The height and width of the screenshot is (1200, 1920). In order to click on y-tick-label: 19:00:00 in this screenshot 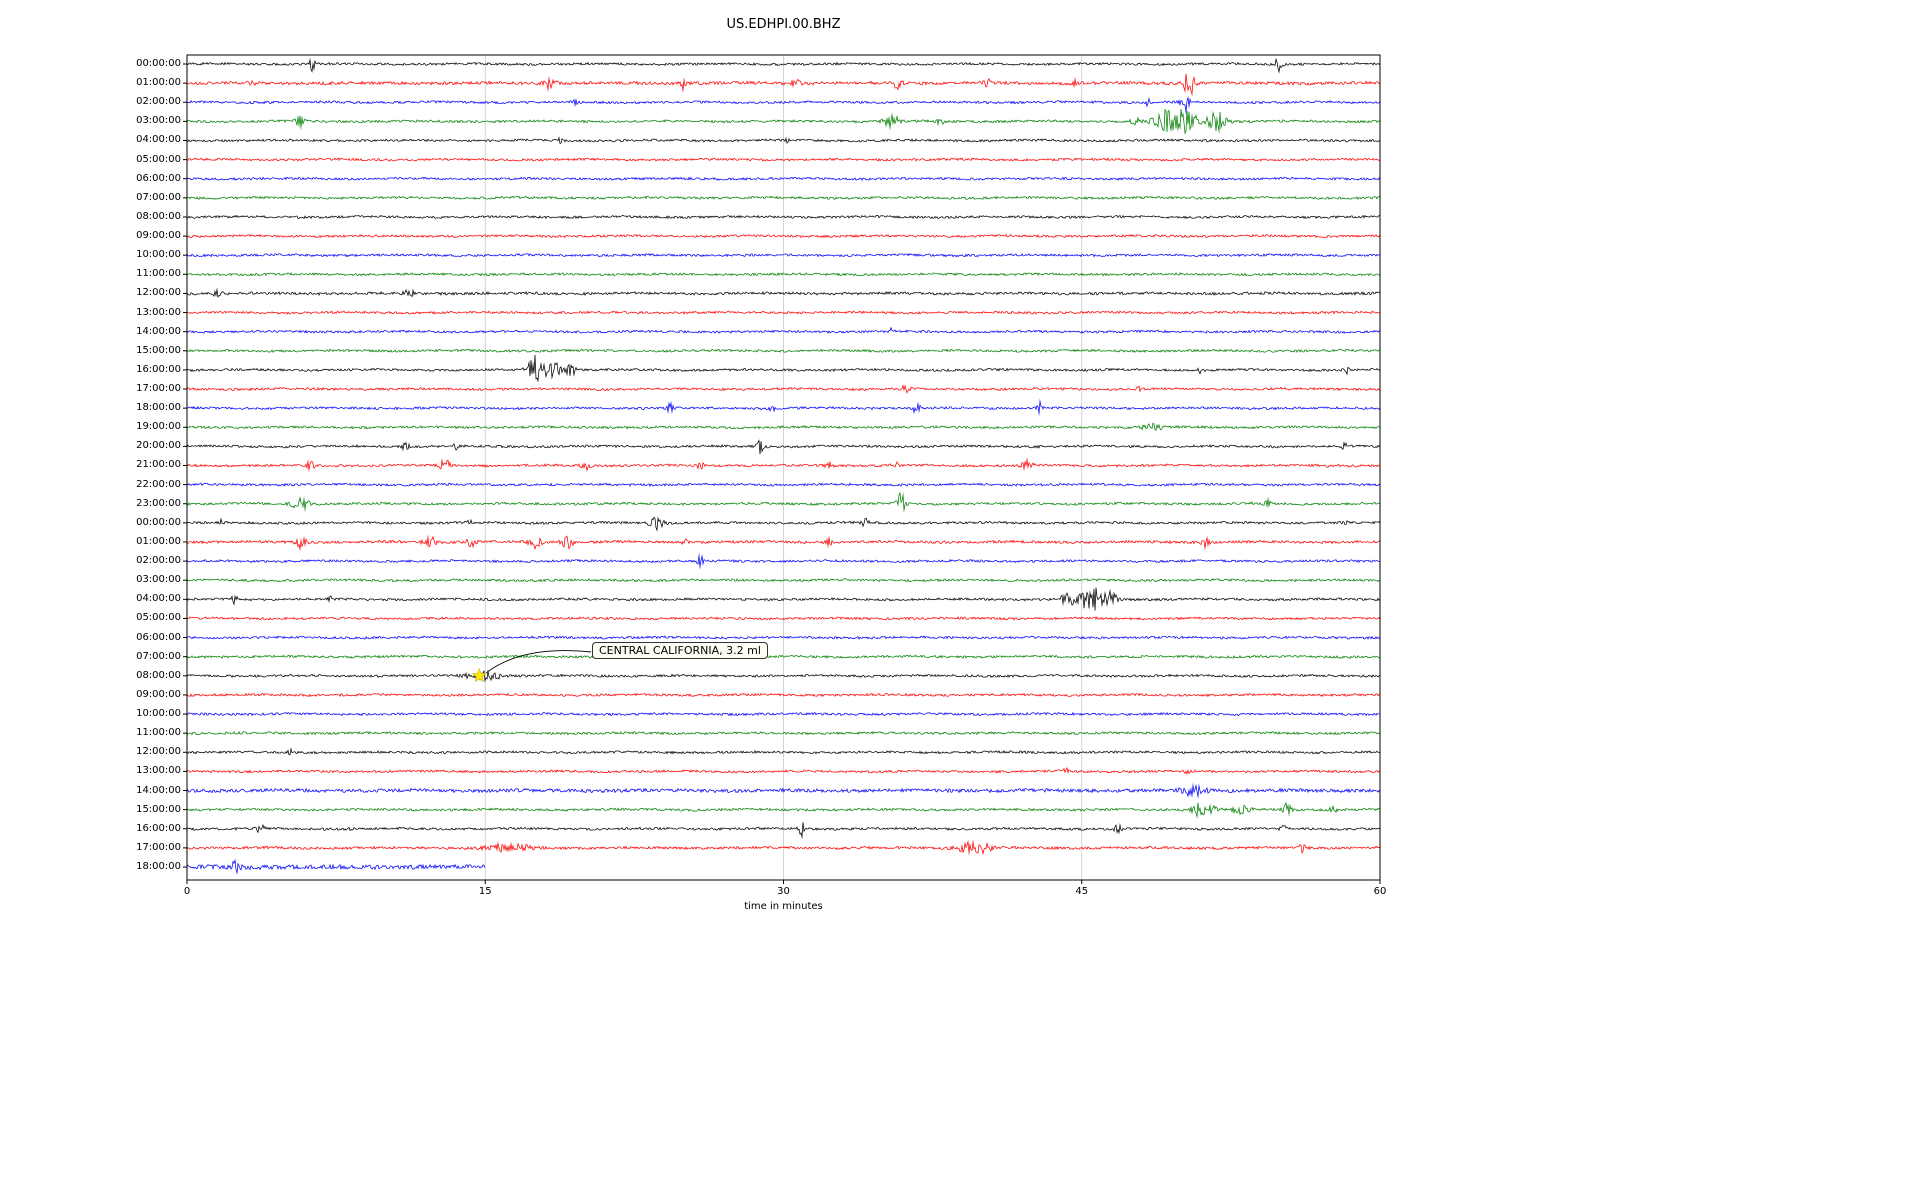, I will do `click(158, 427)`.